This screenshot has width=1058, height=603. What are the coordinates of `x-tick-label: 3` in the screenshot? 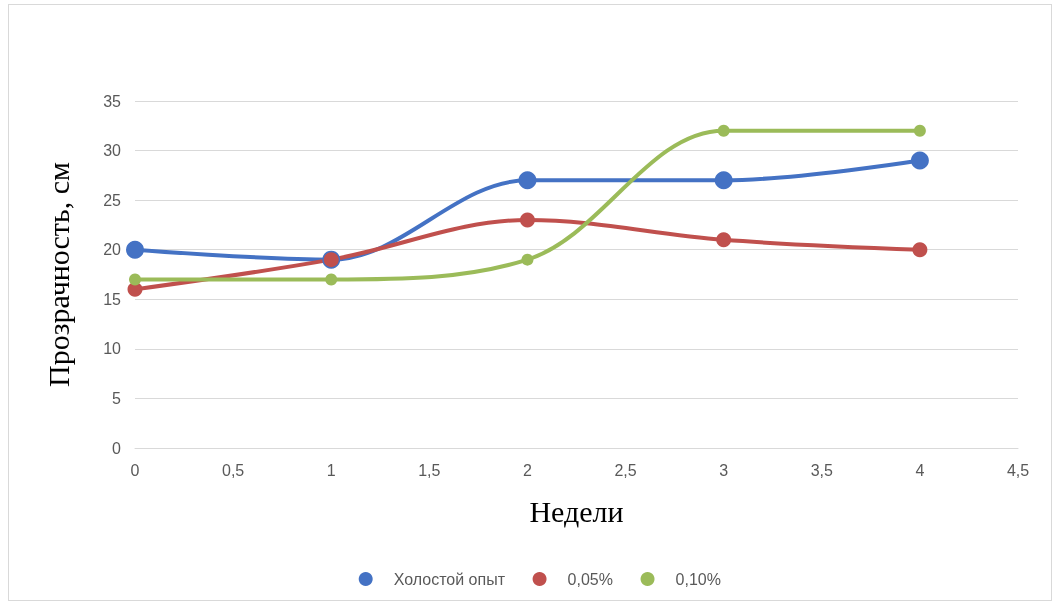 It's located at (724, 470).